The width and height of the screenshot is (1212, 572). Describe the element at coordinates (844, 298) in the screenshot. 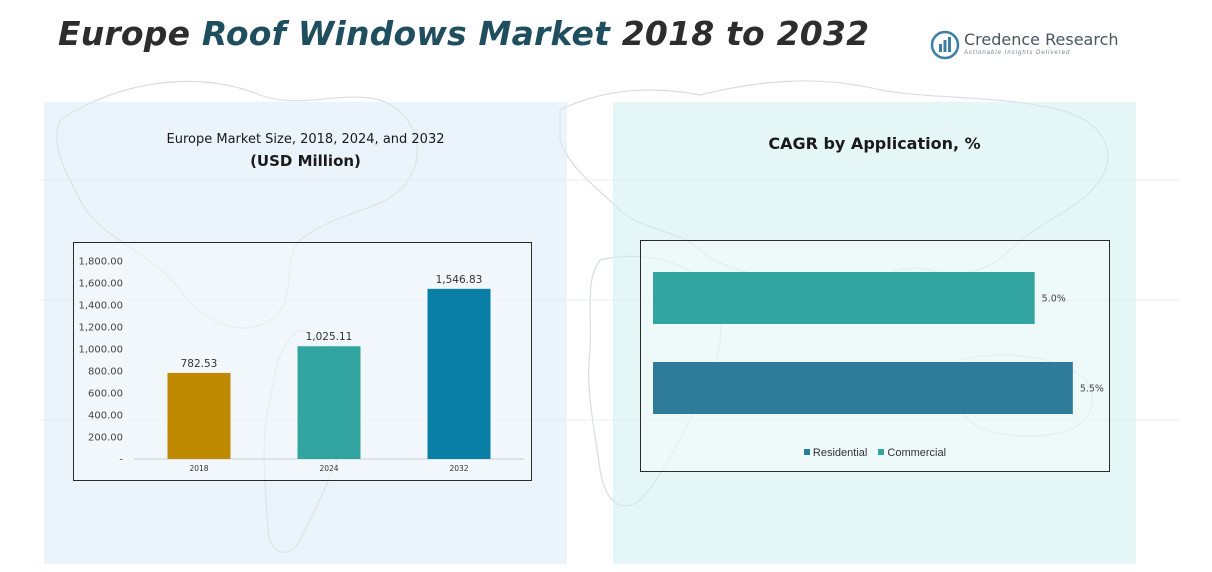

I see `bar-commercial` at that location.